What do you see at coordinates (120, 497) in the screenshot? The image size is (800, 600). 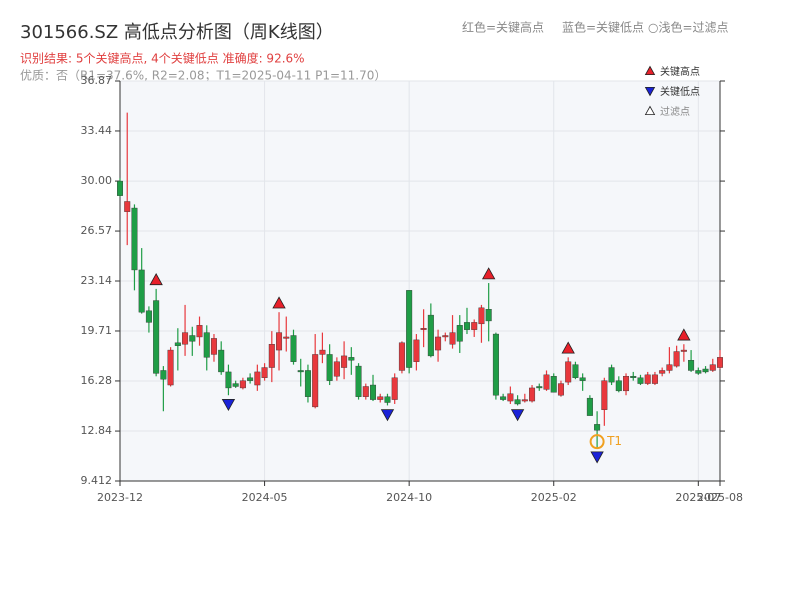 I see `x-tick-label: 2023-12` at bounding box center [120, 497].